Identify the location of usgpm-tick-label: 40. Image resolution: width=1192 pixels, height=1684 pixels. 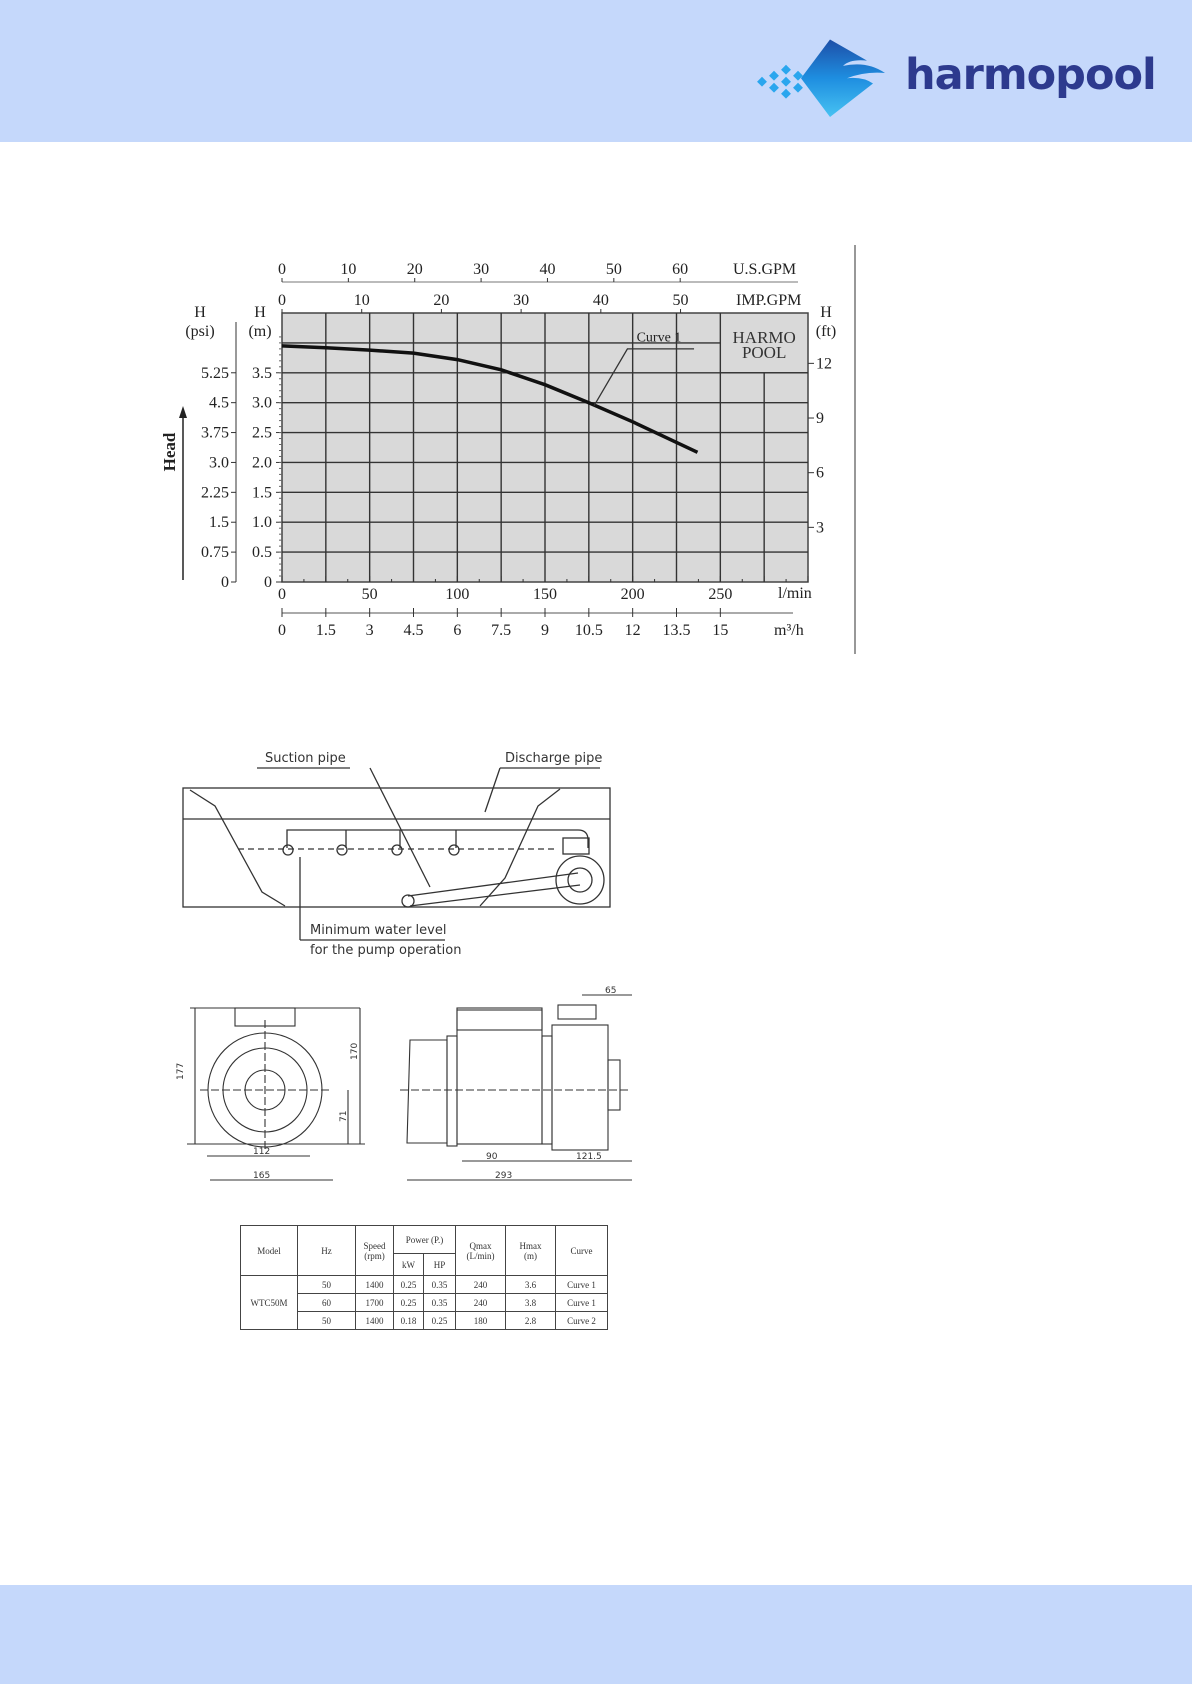
(547, 269).